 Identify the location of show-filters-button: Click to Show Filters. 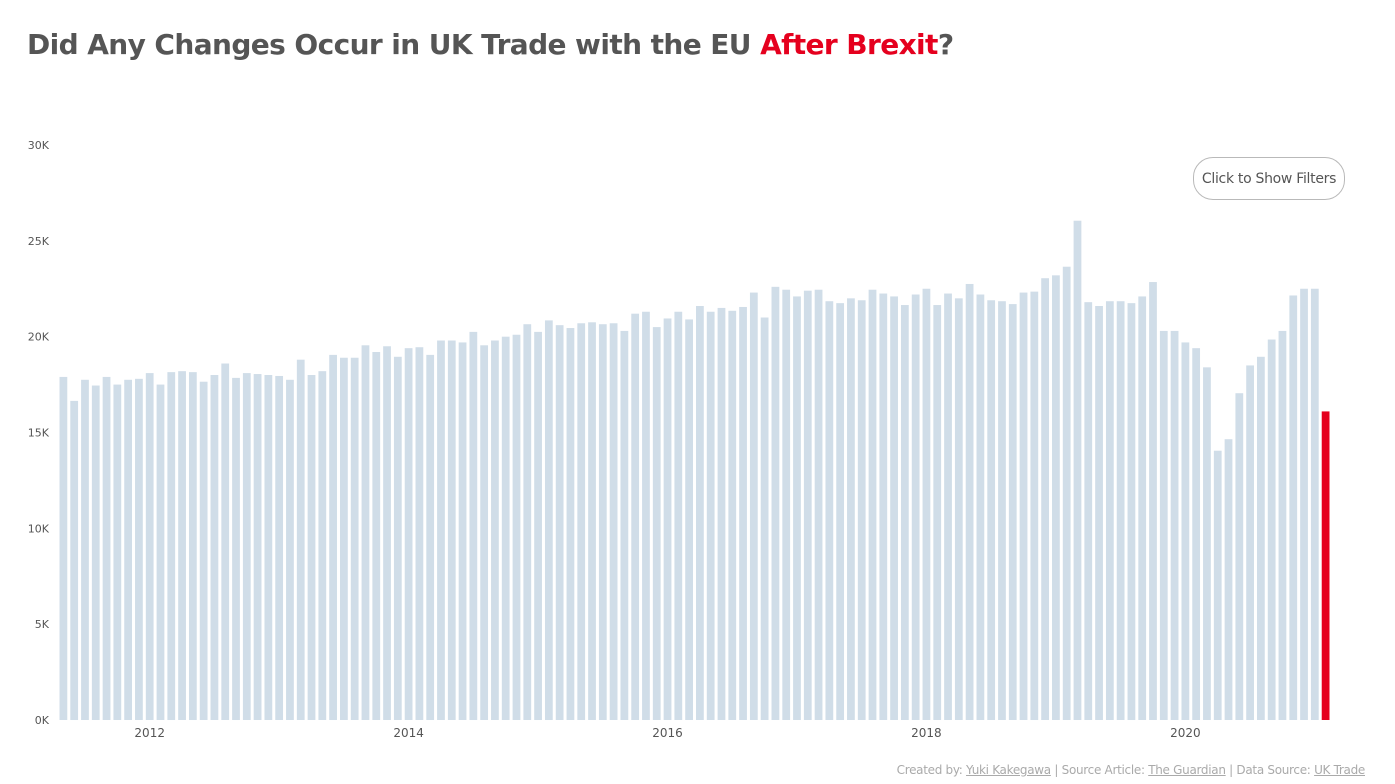
(1269, 178).